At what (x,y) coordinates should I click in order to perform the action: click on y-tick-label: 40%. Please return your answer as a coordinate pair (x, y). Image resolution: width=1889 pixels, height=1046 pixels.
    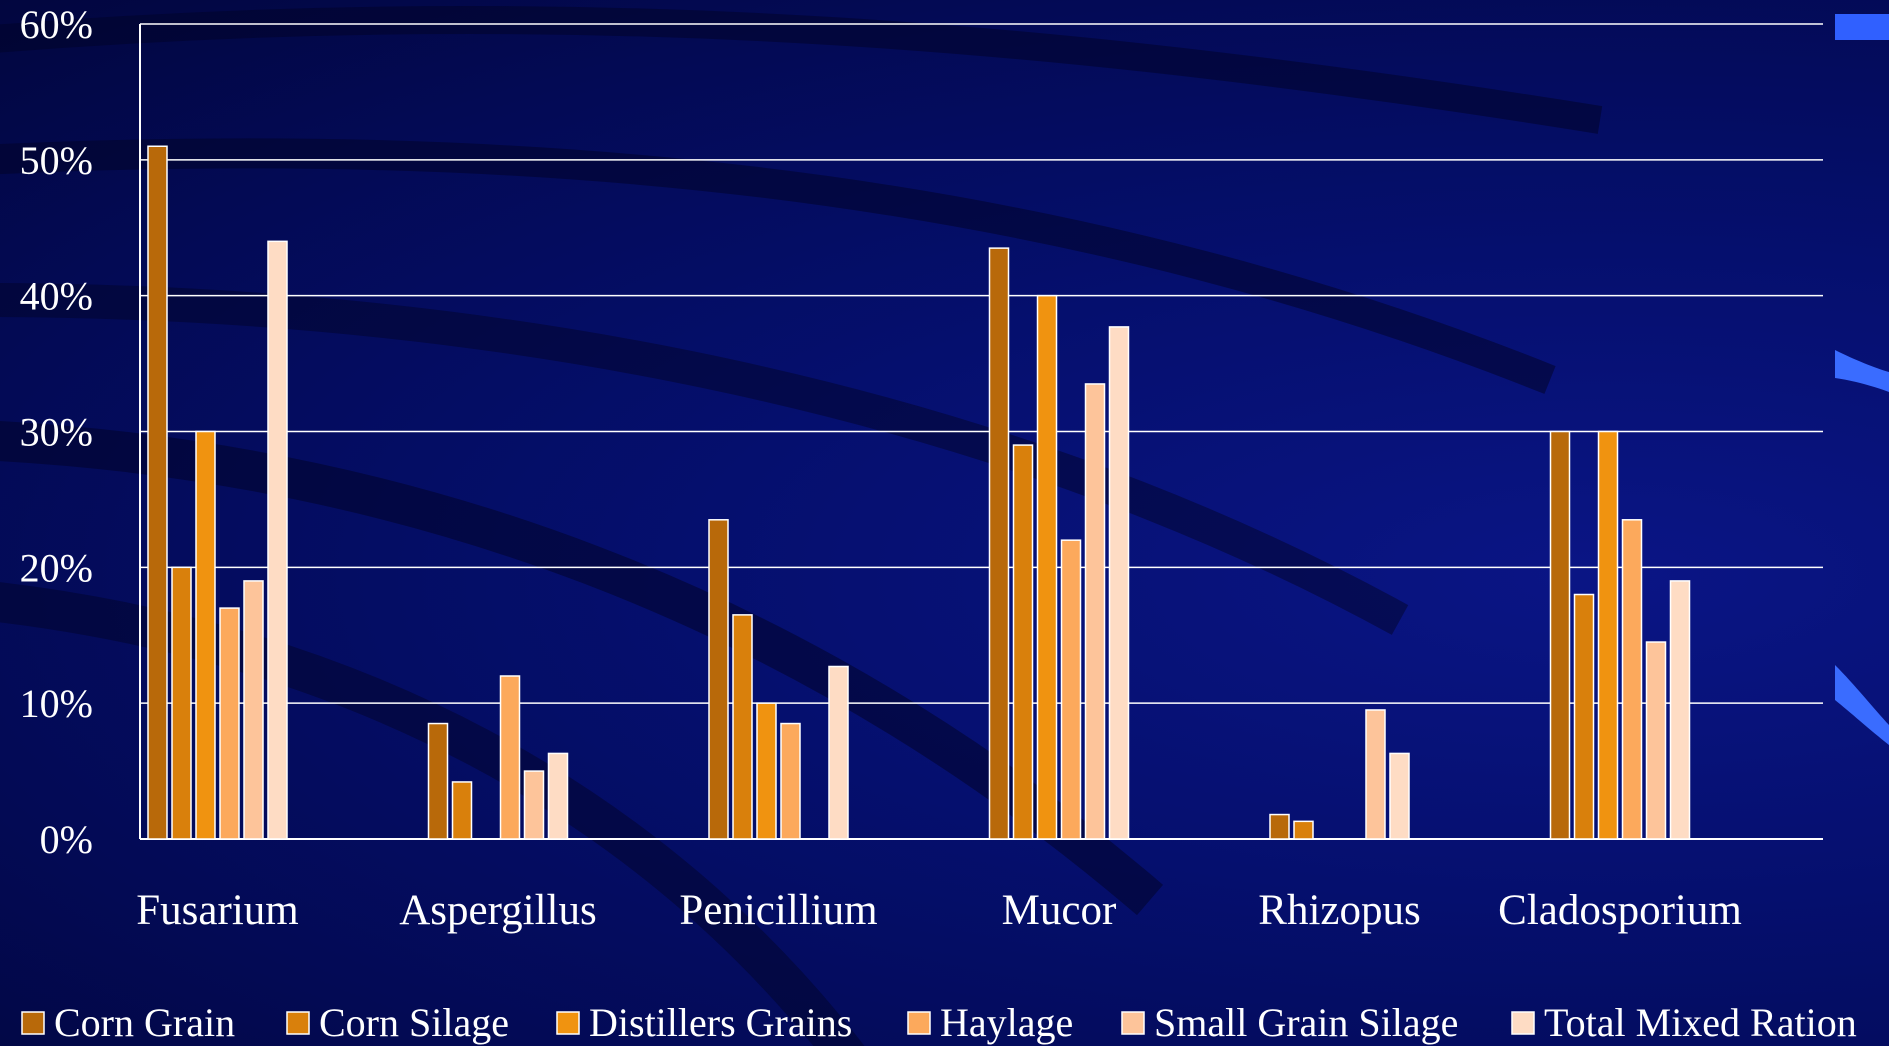
    Looking at the image, I should click on (56, 296).